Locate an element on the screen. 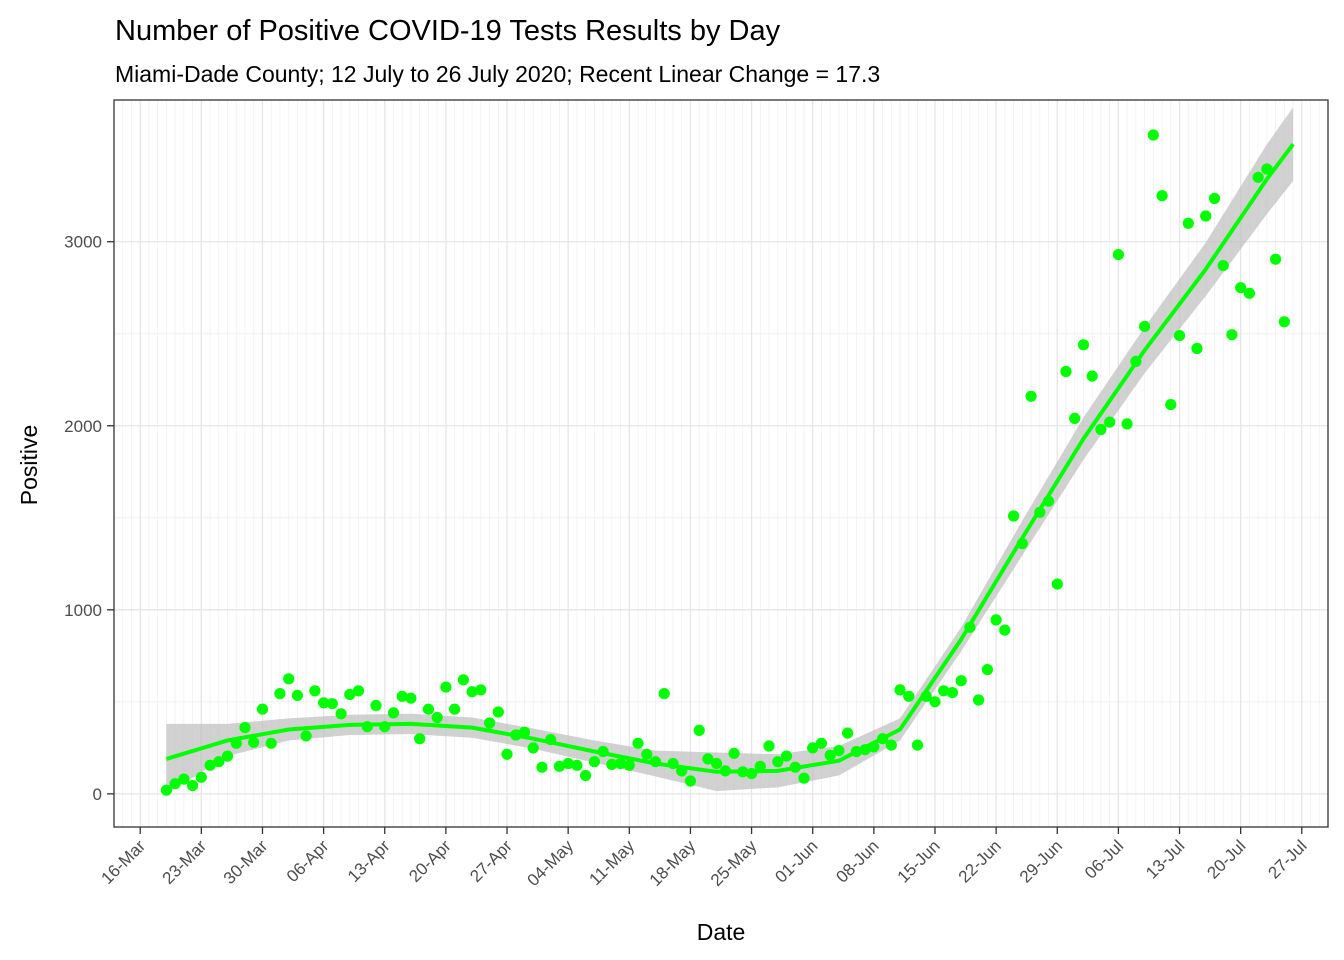 Image resolution: width=1344 pixels, height=960 pixels. x-axis-title: Date is located at coordinates (721, 932).